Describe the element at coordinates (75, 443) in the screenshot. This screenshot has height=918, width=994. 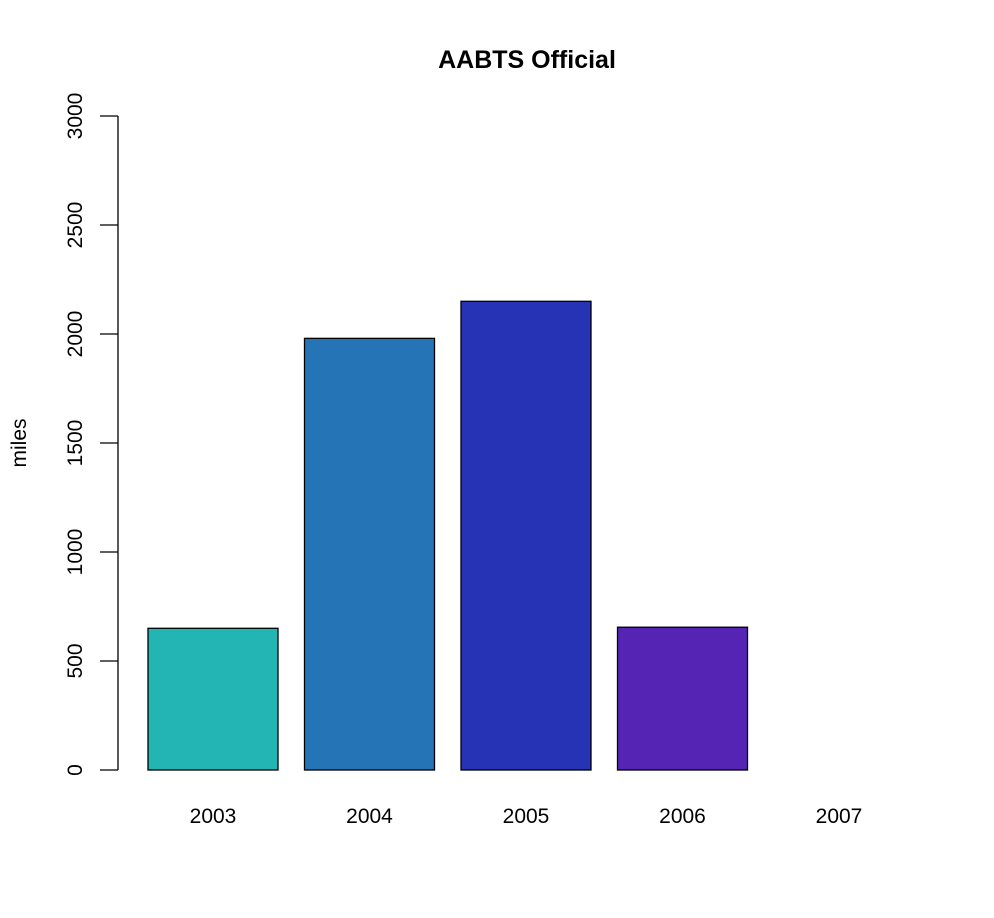
I see `y-tick-label: 1500` at that location.